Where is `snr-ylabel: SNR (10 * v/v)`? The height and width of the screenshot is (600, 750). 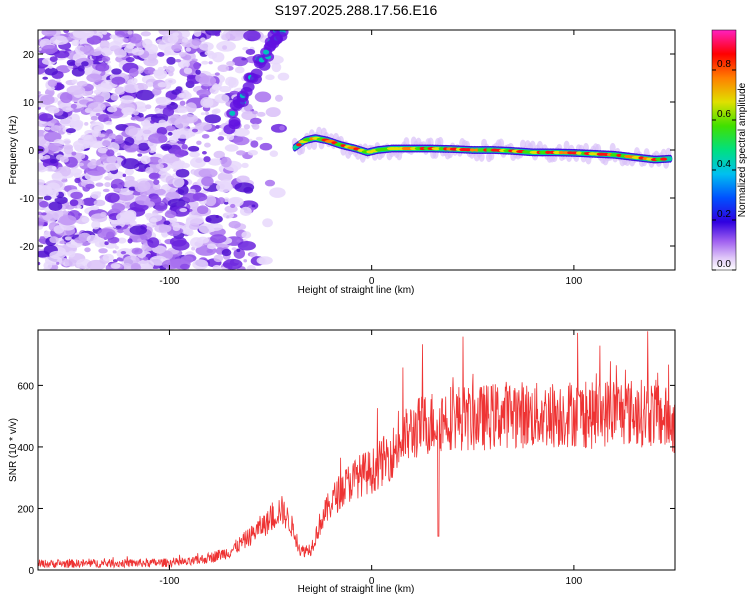 snr-ylabel: SNR (10 * v/v) is located at coordinates (13, 450).